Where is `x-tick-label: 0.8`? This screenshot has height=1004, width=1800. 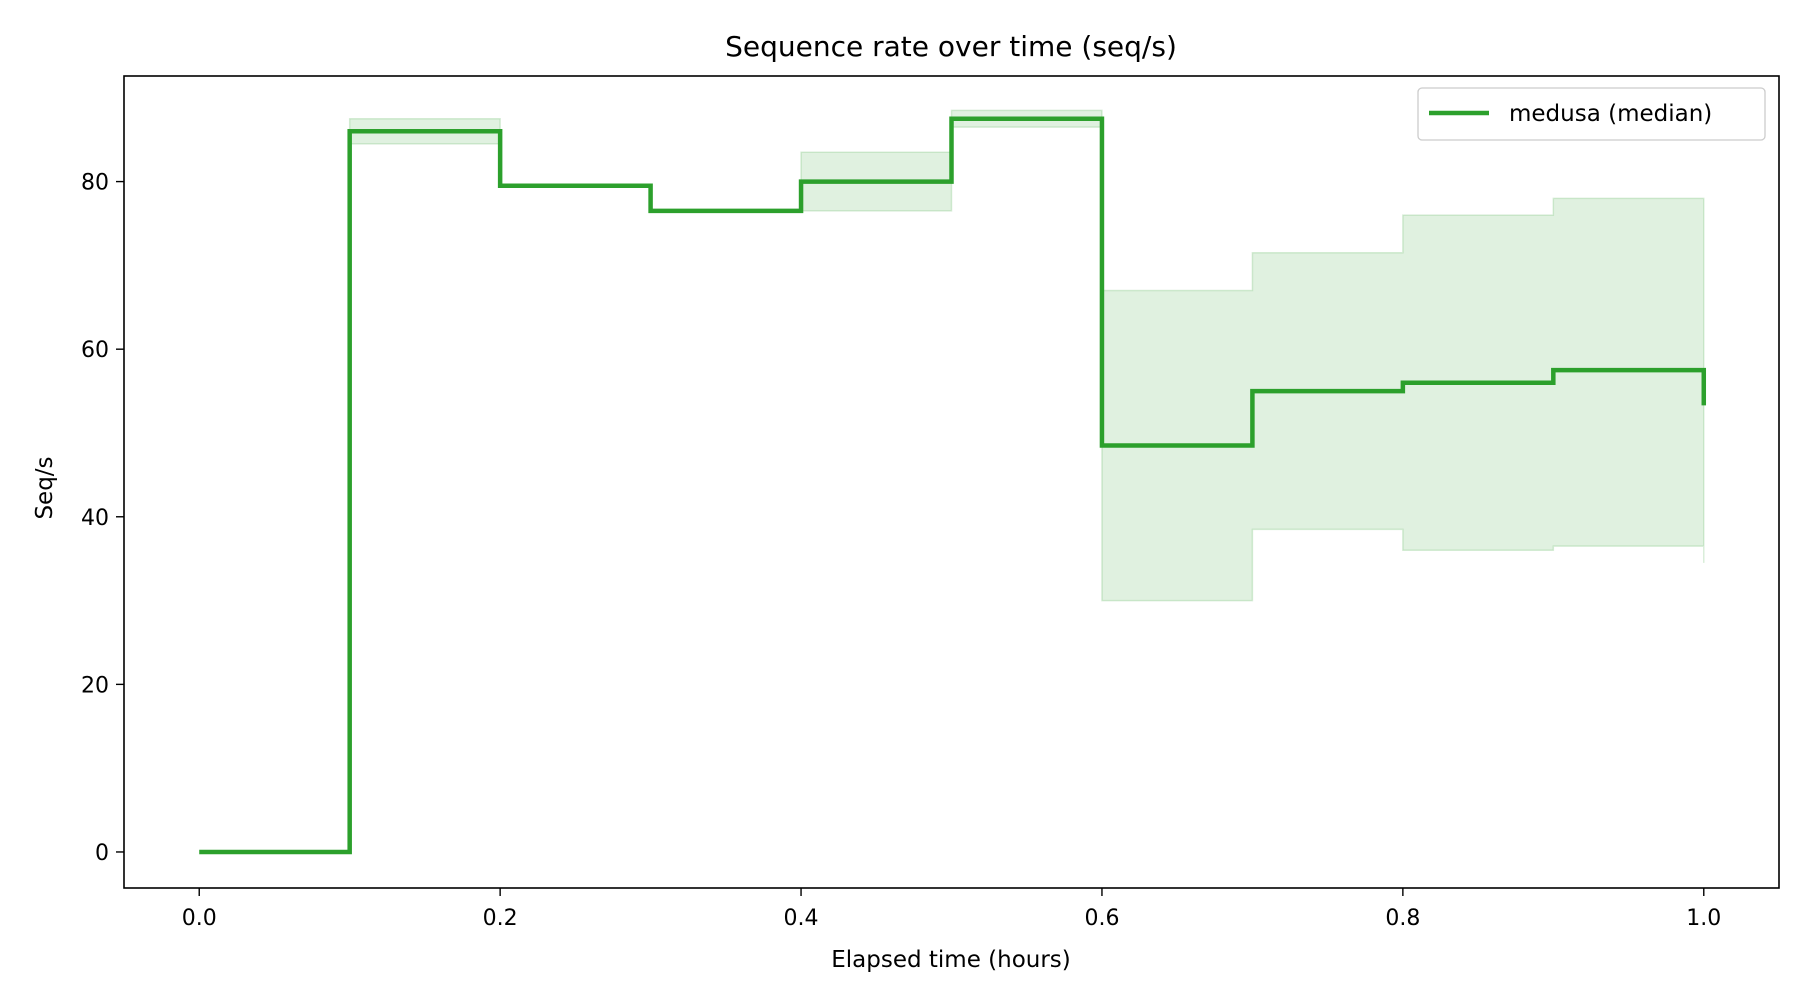 x-tick-label: 0.8 is located at coordinates (1402, 918).